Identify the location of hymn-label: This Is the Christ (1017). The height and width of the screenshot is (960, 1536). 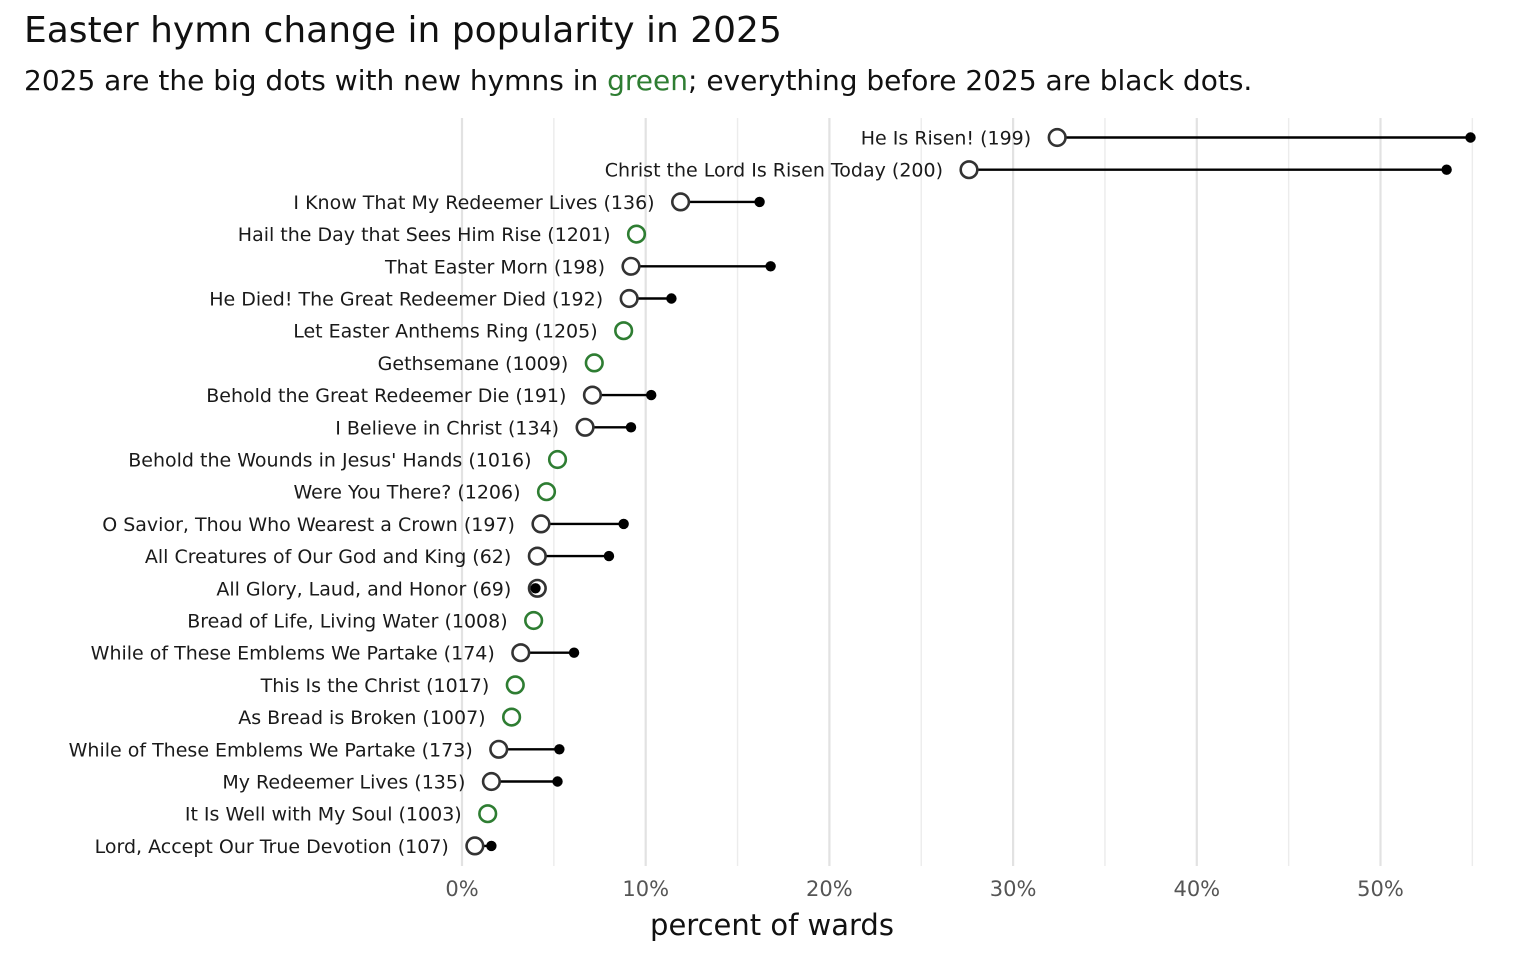
(375, 686).